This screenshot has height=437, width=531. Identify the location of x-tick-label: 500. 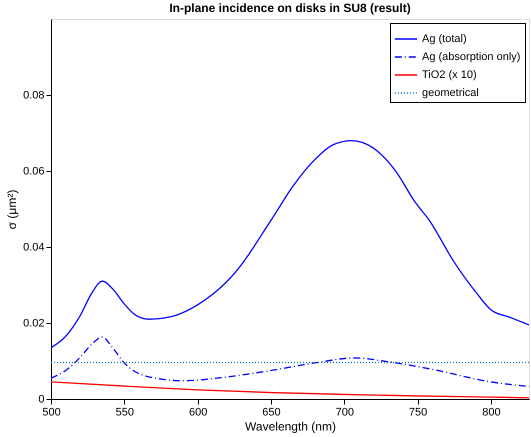
(51, 412).